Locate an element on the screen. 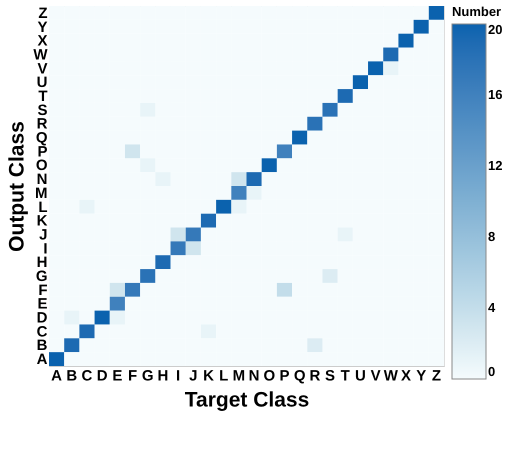 The width and height of the screenshot is (522, 459). x-tick-label: N is located at coordinates (254, 376).